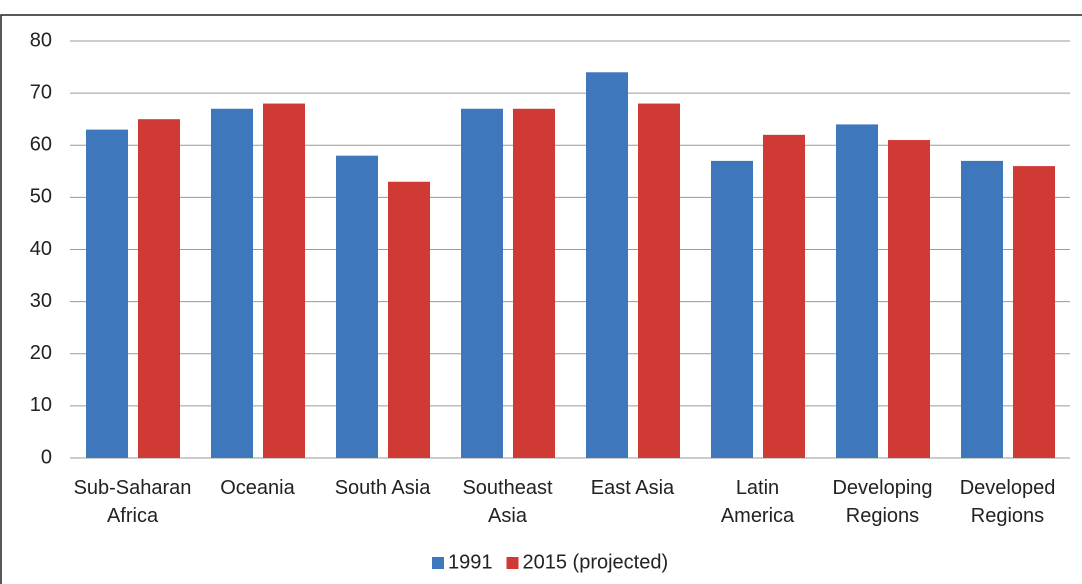 Image resolution: width=1082 pixels, height=584 pixels. What do you see at coordinates (46, 457) in the screenshot?
I see `y-tick-label: 0` at bounding box center [46, 457].